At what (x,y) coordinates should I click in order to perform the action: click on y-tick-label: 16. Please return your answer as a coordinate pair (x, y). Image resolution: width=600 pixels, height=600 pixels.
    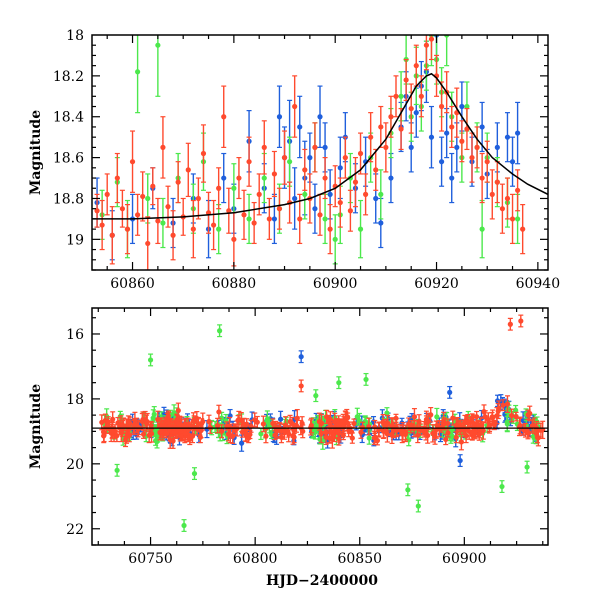
    Looking at the image, I should click on (75, 335).